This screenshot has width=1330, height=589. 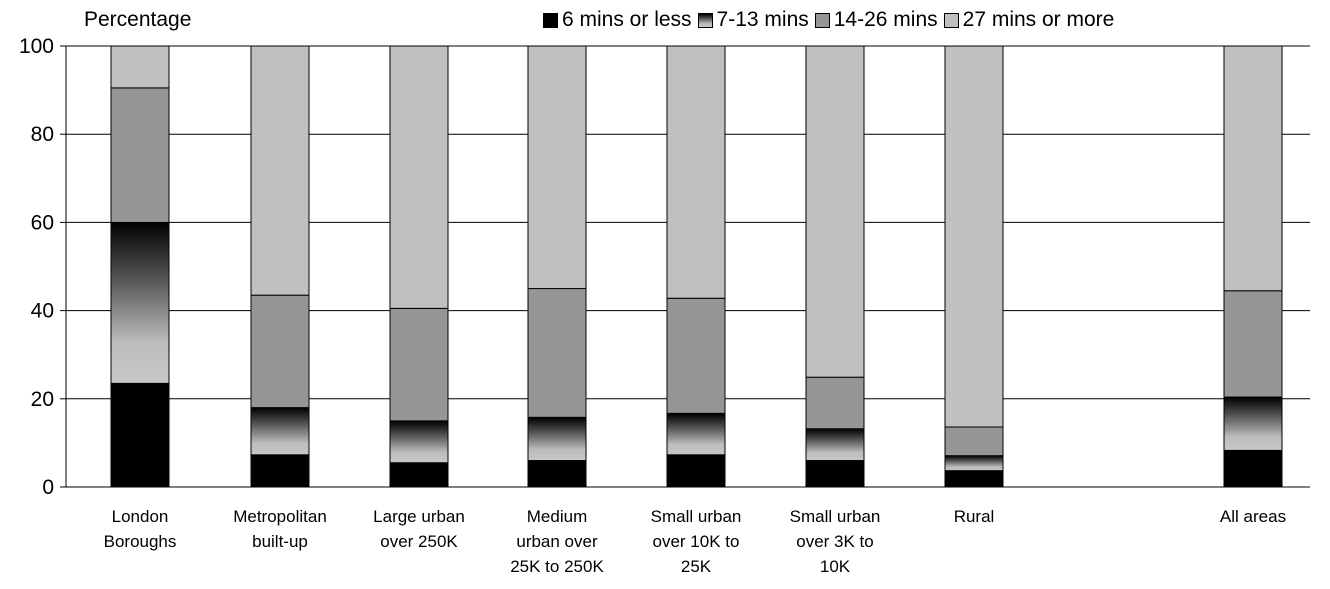 What do you see at coordinates (42, 311) in the screenshot?
I see `y-tick-label: 40` at bounding box center [42, 311].